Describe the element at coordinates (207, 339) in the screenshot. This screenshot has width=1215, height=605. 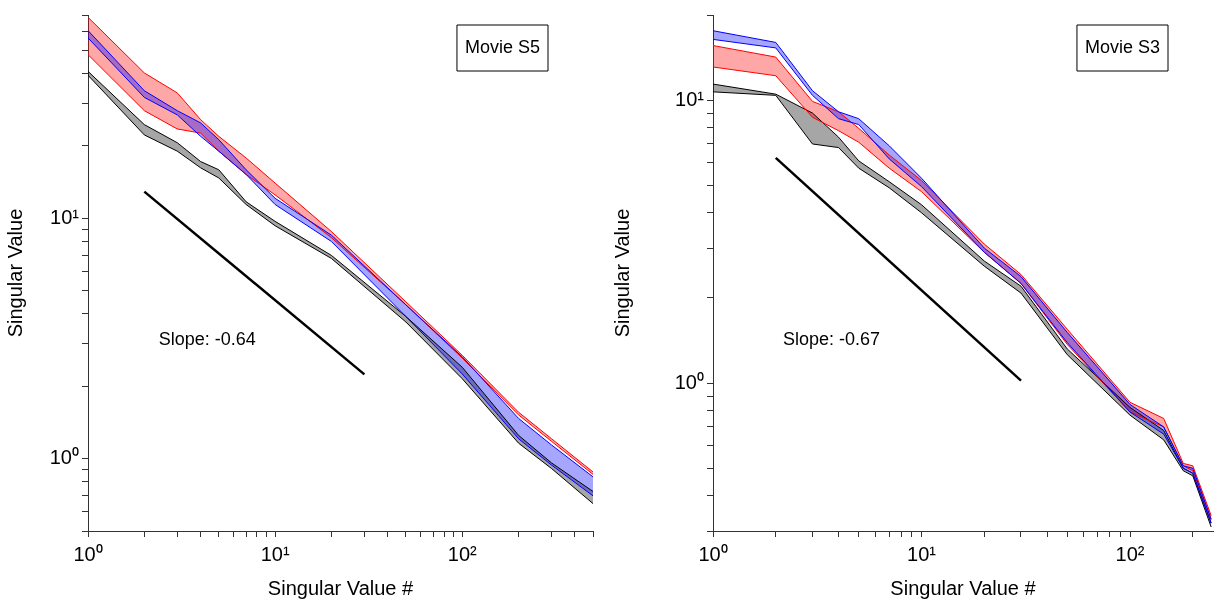
I see `annotation: Slope: -0.64` at that location.